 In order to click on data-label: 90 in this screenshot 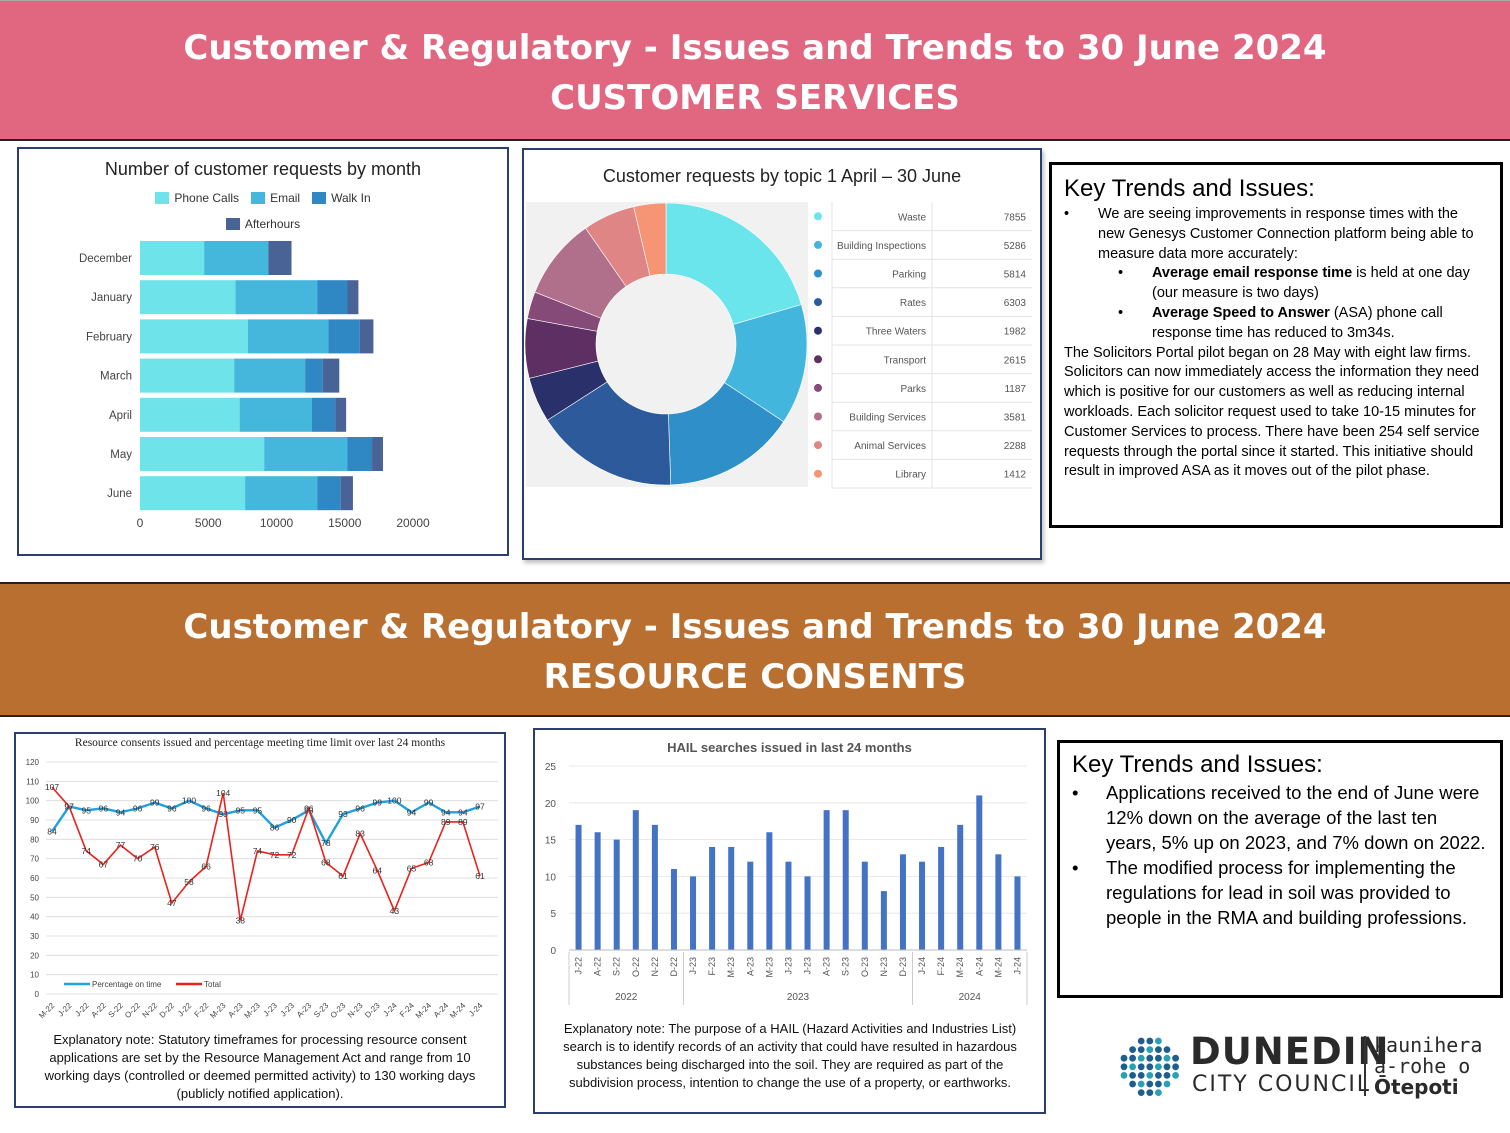, I will do `click(292, 820)`.